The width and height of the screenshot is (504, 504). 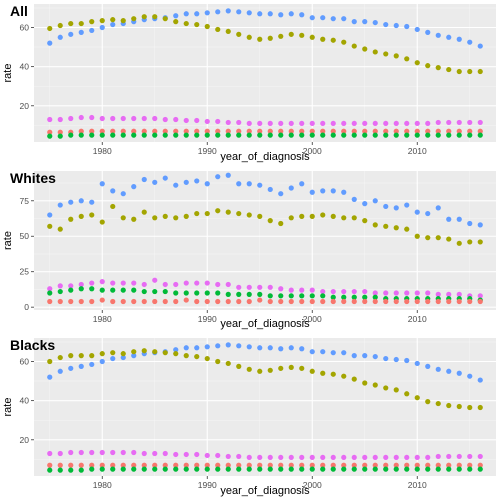 I want to click on y-axis-title: rate, so click(x=8, y=73).